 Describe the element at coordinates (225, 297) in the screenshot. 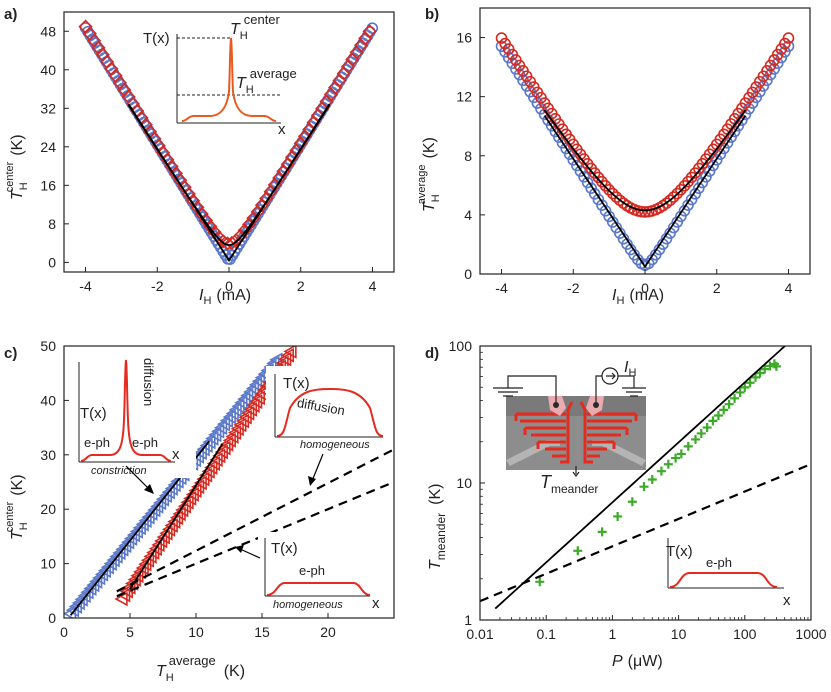

I see `panel-a-xlabel: IH (mA)` at that location.